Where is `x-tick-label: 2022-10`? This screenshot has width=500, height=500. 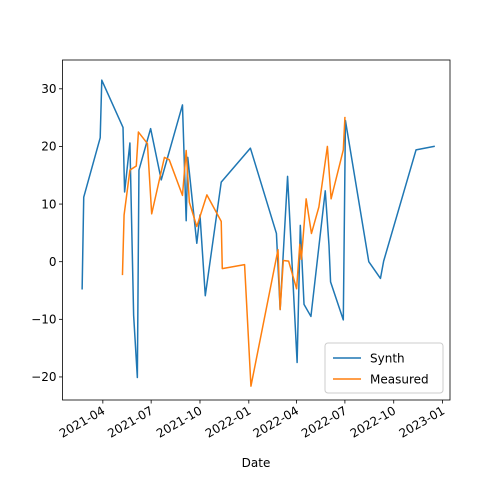
x-tick-label: 2022-10 is located at coordinates (373, 421).